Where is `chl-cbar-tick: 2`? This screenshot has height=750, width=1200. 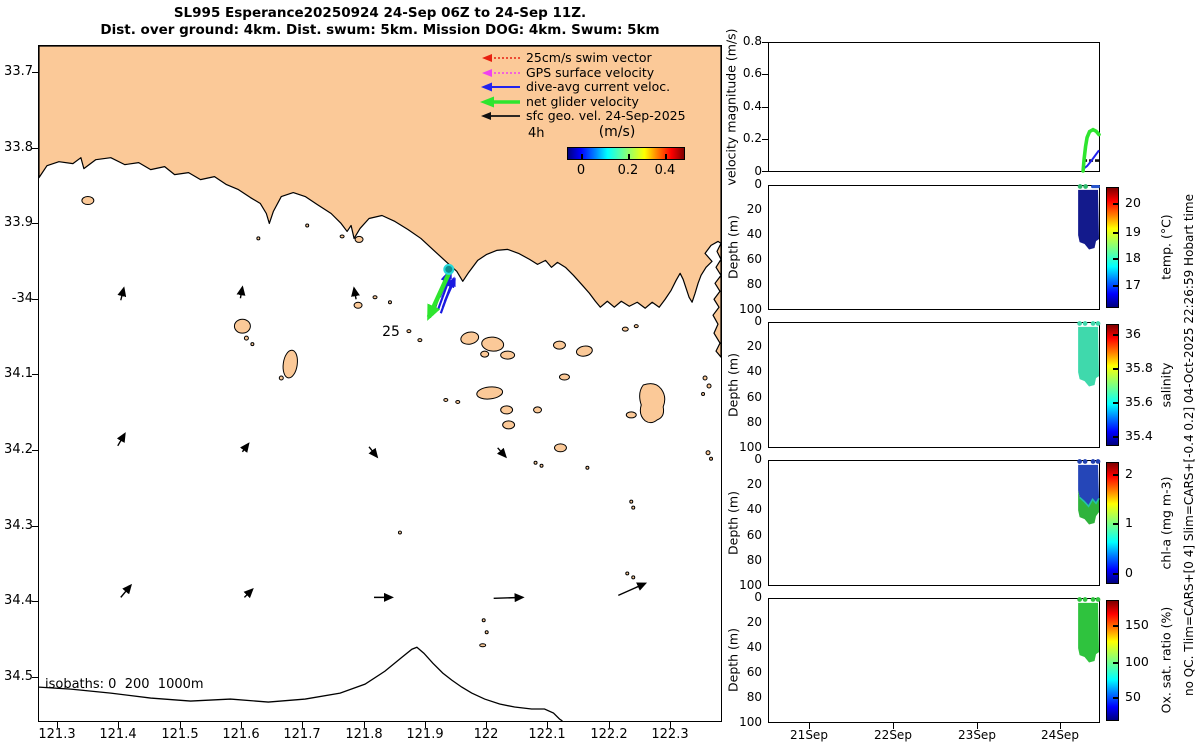
chl-cbar-tick: 2 is located at coordinates (1129, 473).